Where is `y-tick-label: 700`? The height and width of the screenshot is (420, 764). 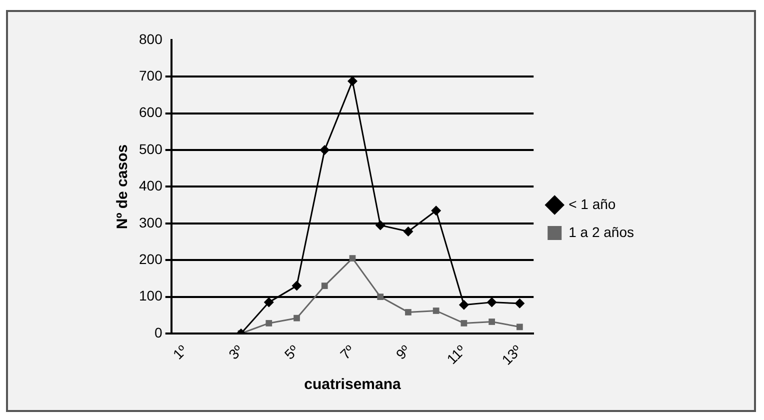
y-tick-label: 700 is located at coordinates (151, 76).